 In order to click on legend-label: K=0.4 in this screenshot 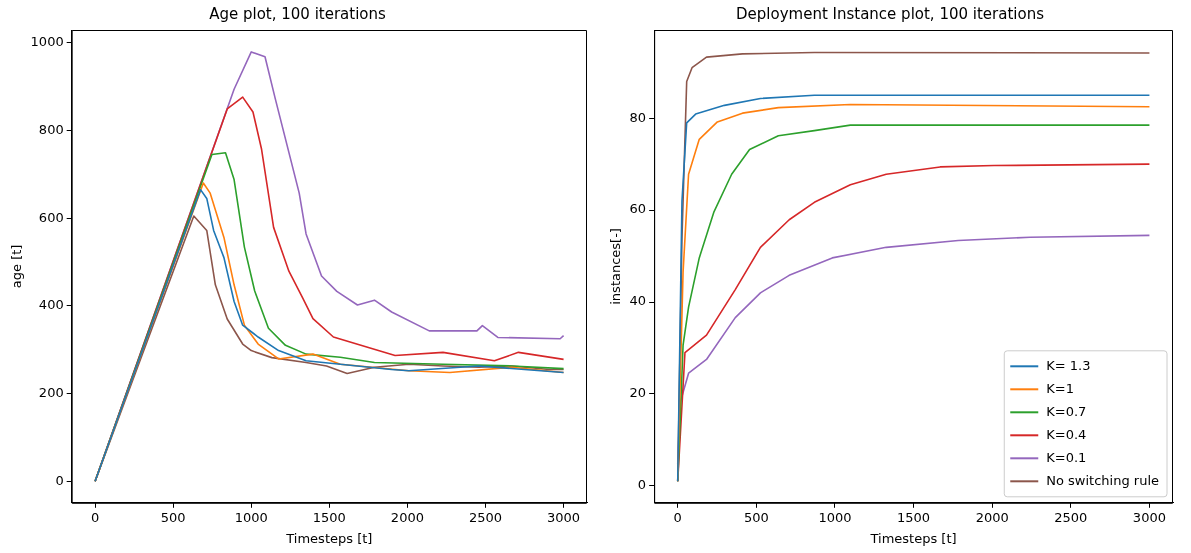, I will do `click(1066, 434)`.